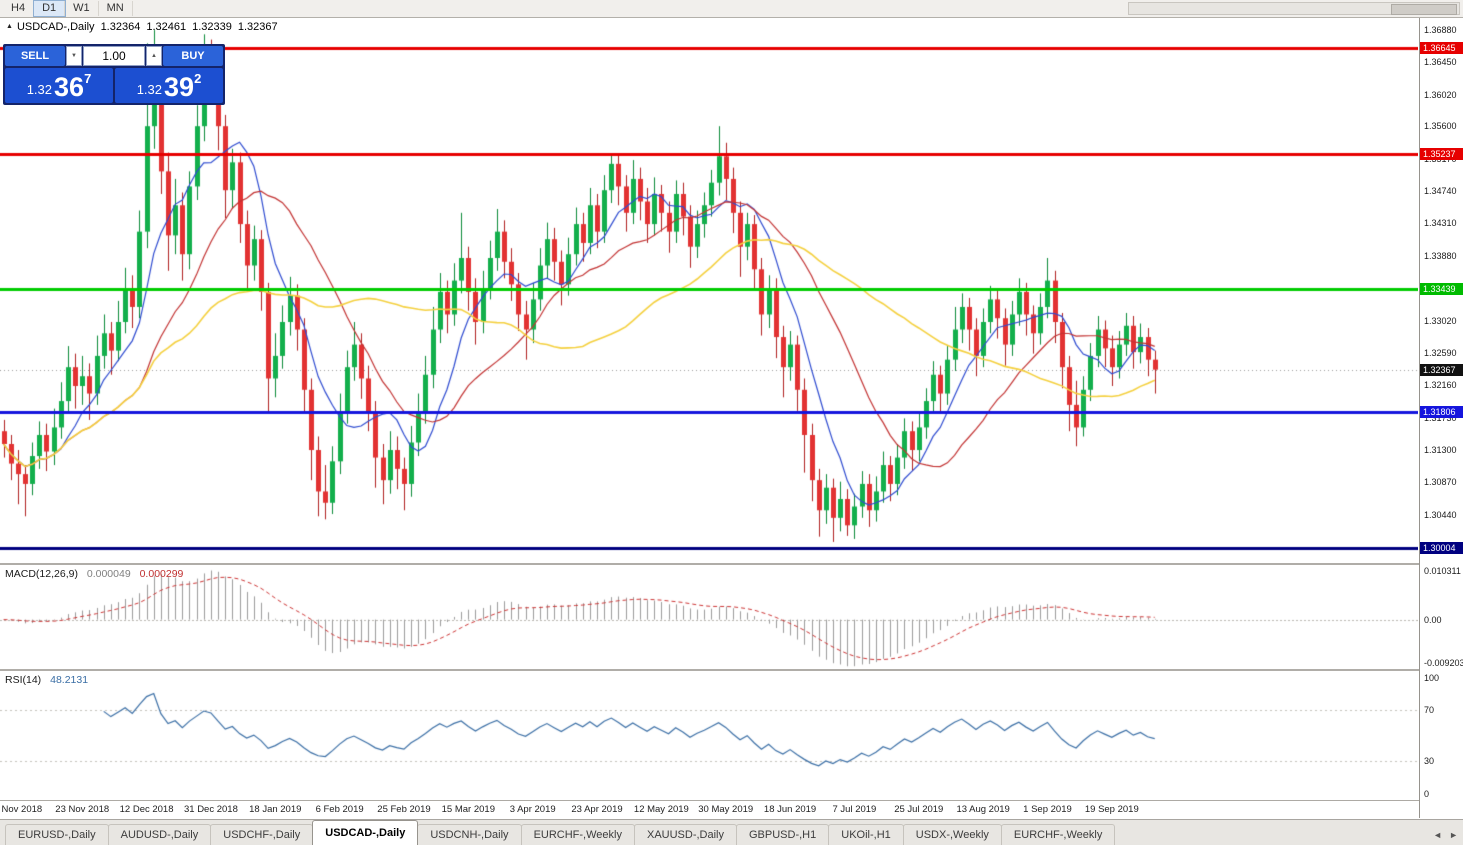 The width and height of the screenshot is (1463, 845). What do you see at coordinates (1440, 482) in the screenshot?
I see `price-tick: 1.30870` at bounding box center [1440, 482].